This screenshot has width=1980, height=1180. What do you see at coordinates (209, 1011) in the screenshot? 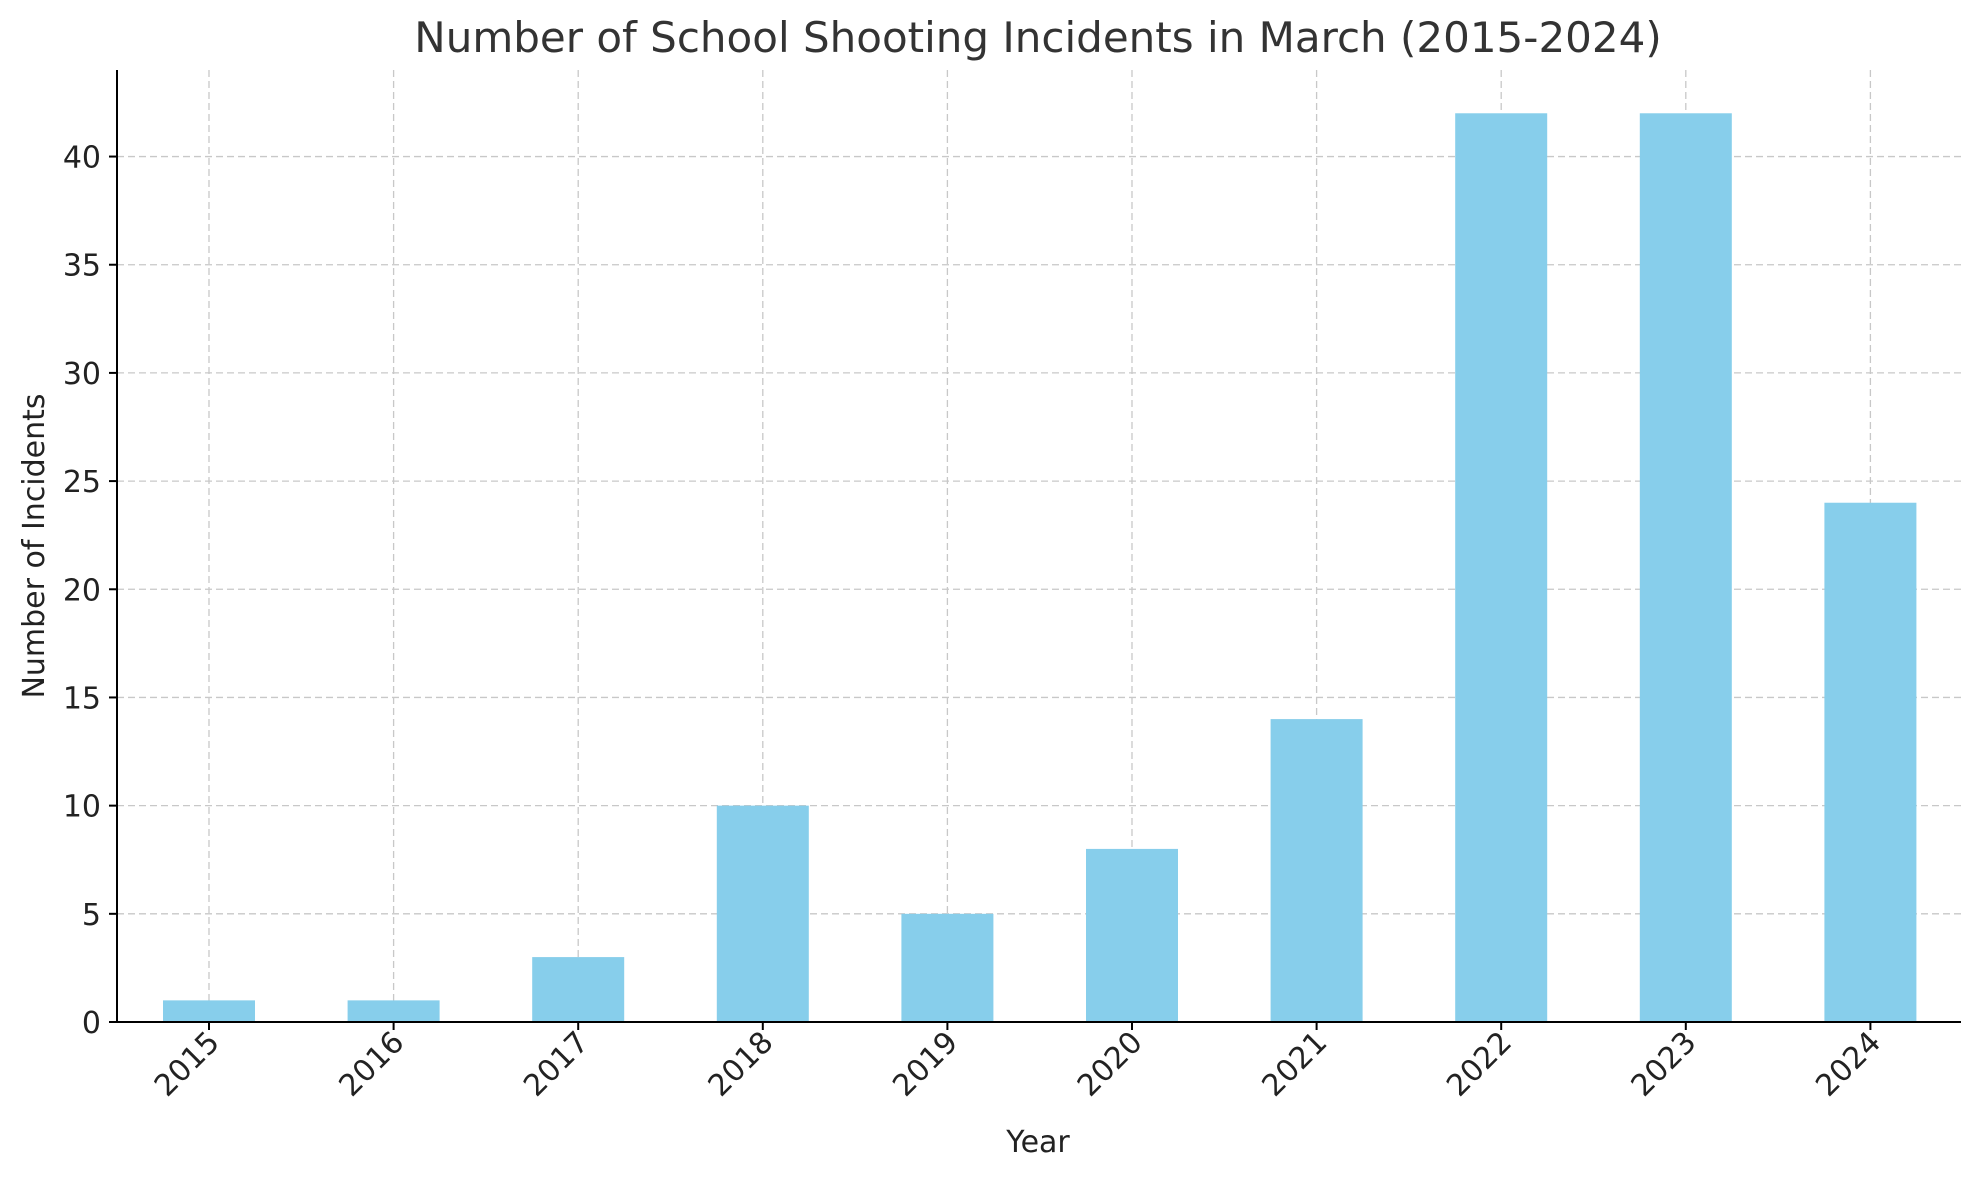
I see `bar-2015` at bounding box center [209, 1011].